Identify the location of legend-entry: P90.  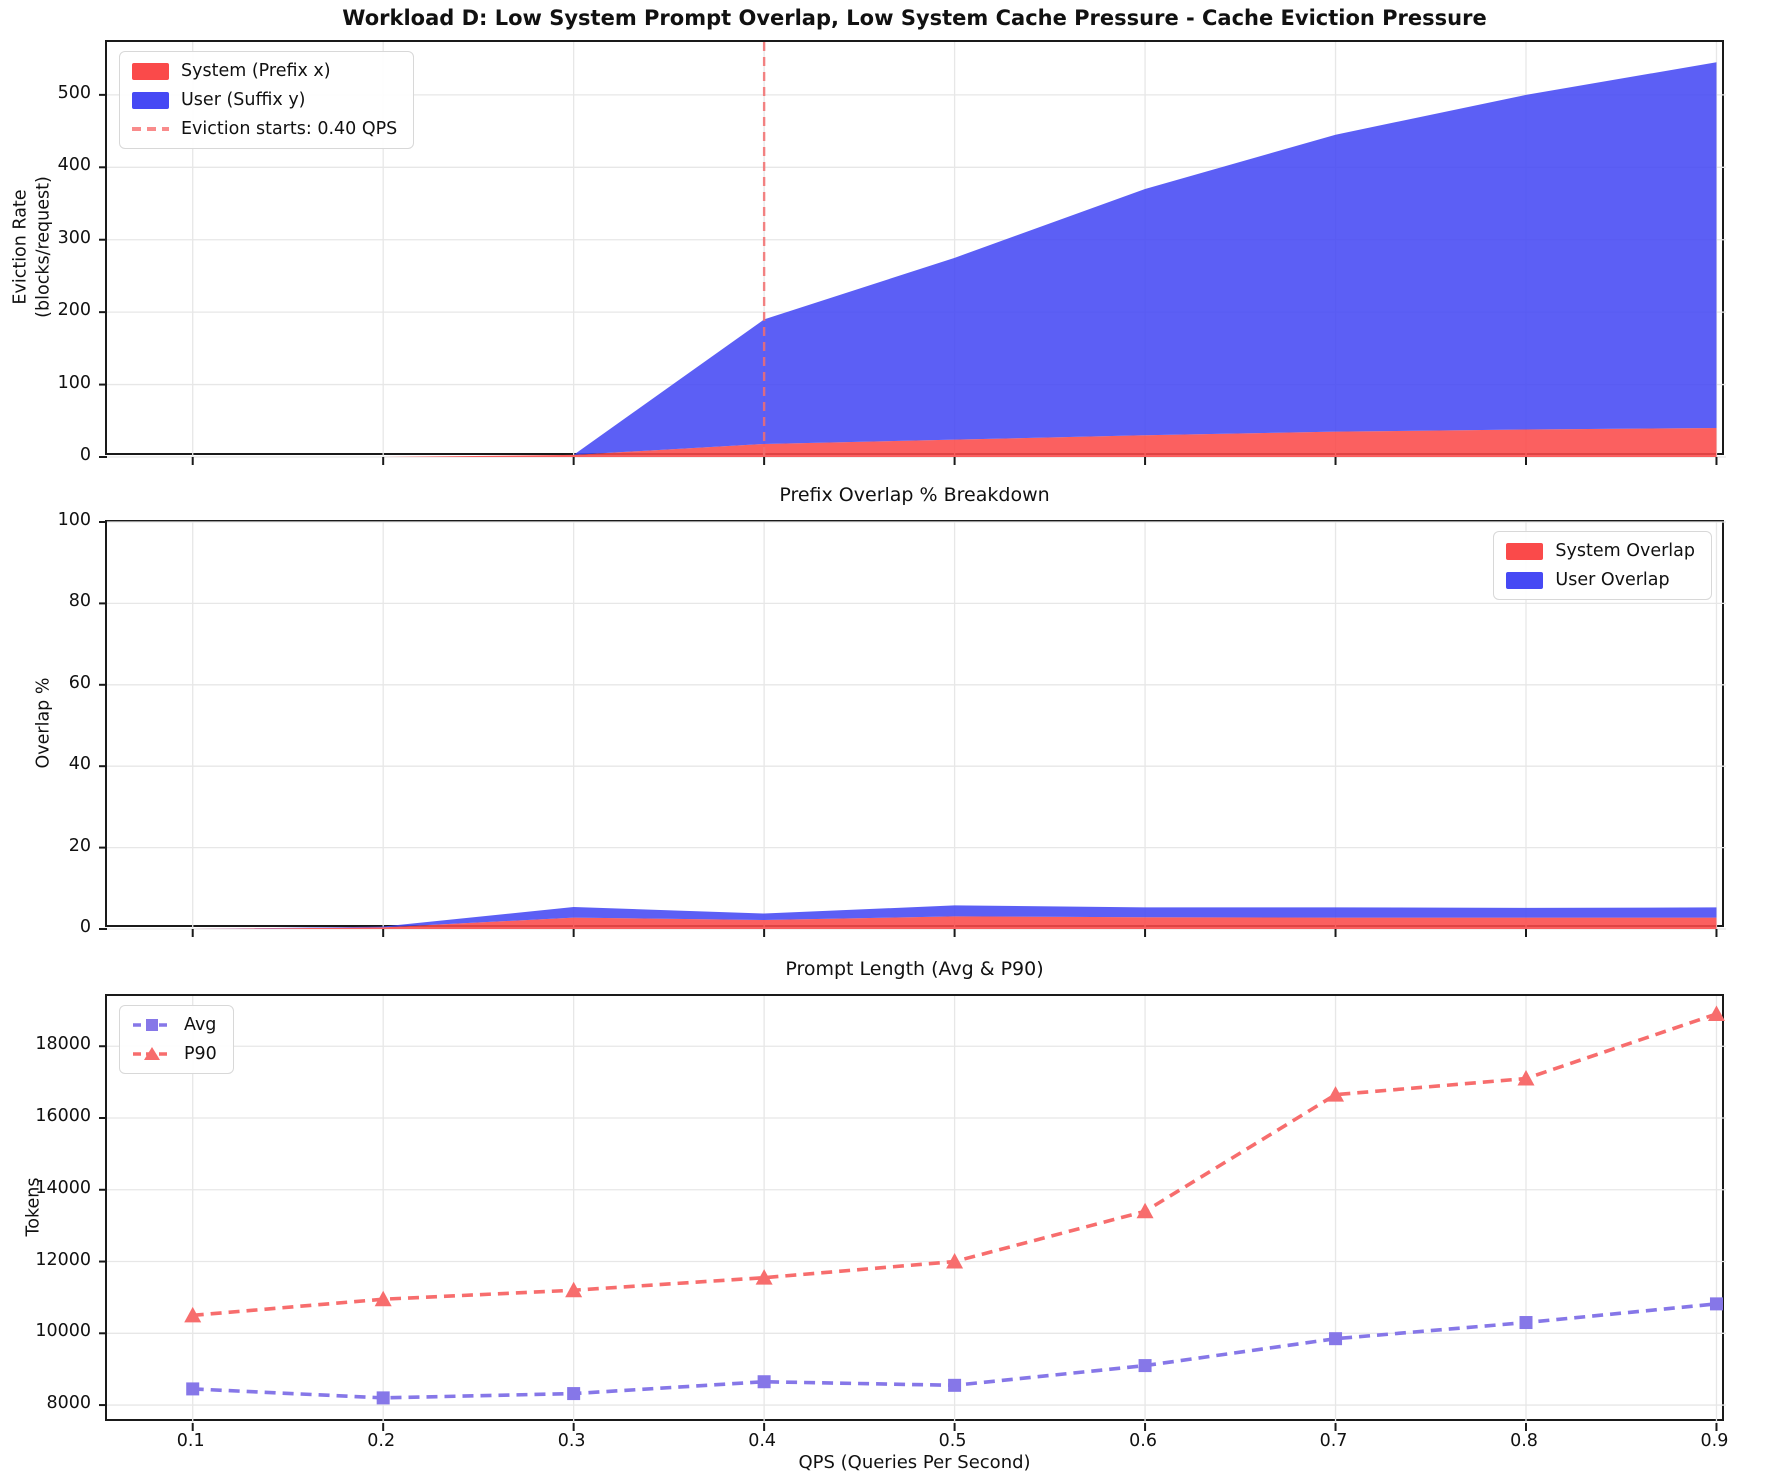
(174, 1054).